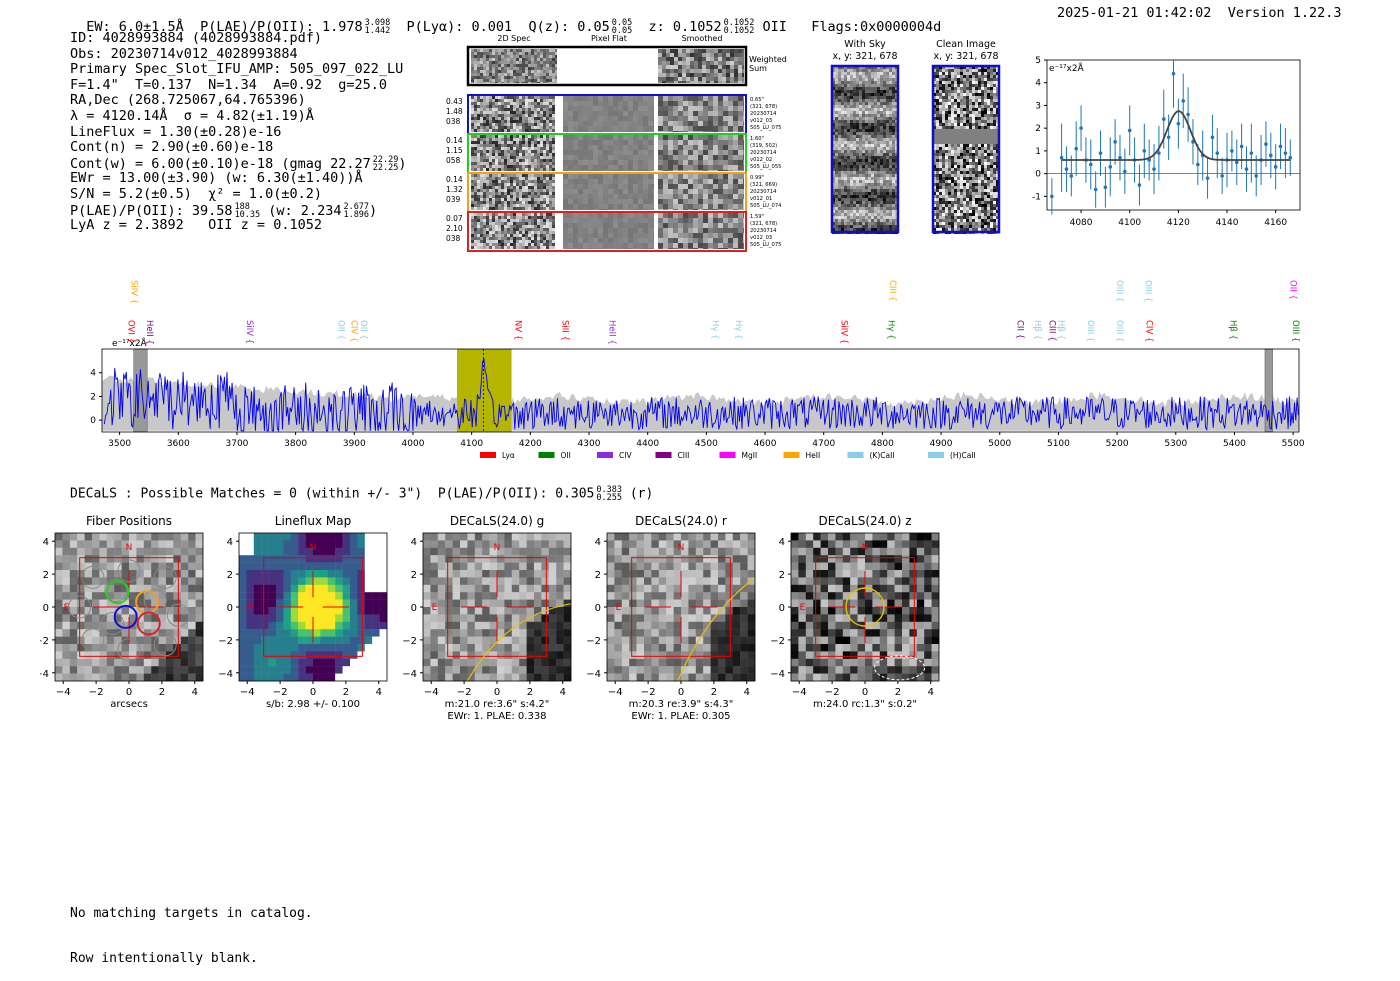 This screenshot has height=981, width=1400. What do you see at coordinates (176, 131) in the screenshot?
I see `info-lineflux: LineFlux = 1.30(±0.28)e-16` at bounding box center [176, 131].